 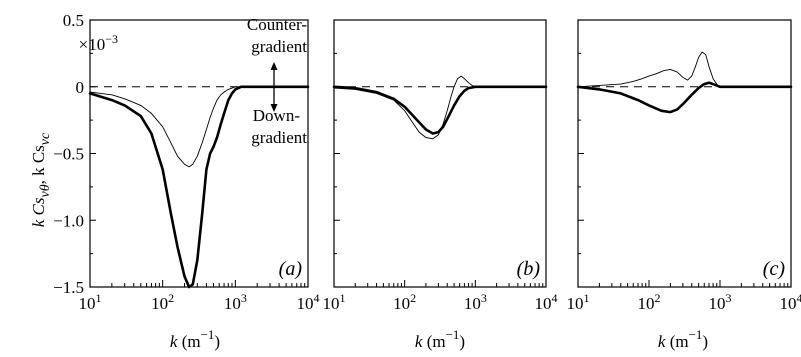 What do you see at coordinates (274, 87) in the screenshot?
I see `gradient-arrow` at bounding box center [274, 87].